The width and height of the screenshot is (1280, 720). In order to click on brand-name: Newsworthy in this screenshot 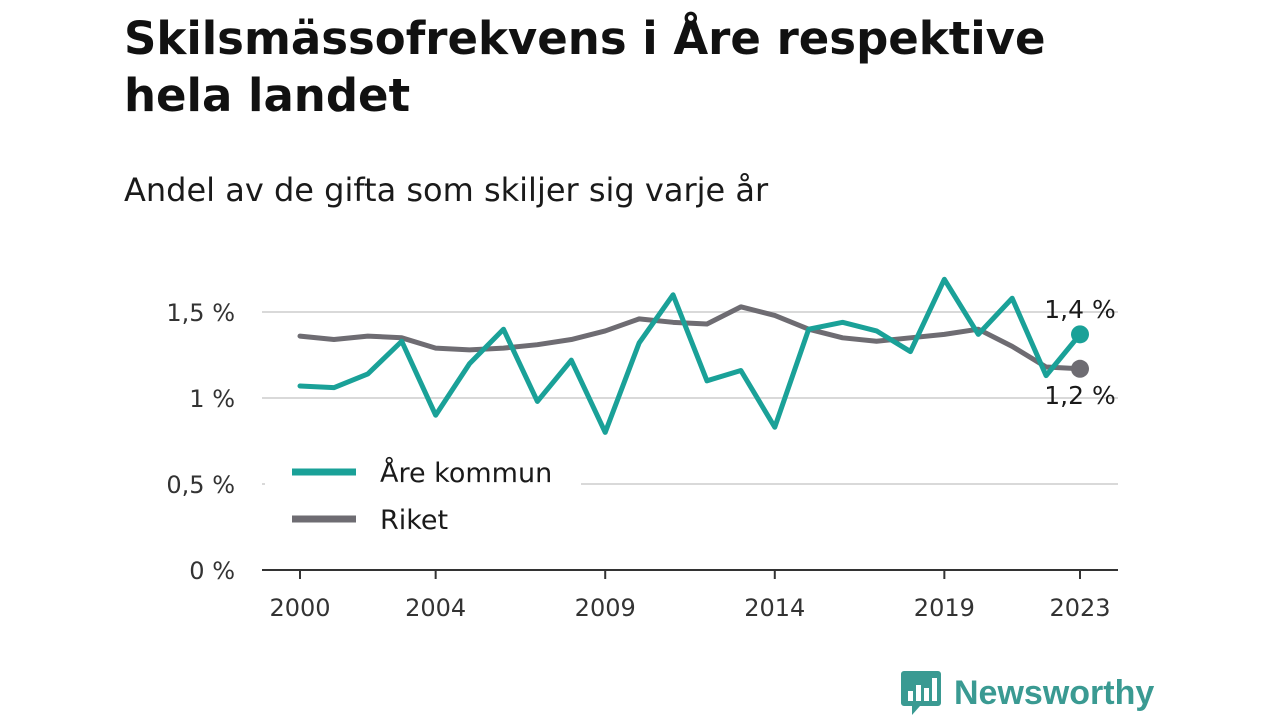, I will do `click(1054, 692)`.